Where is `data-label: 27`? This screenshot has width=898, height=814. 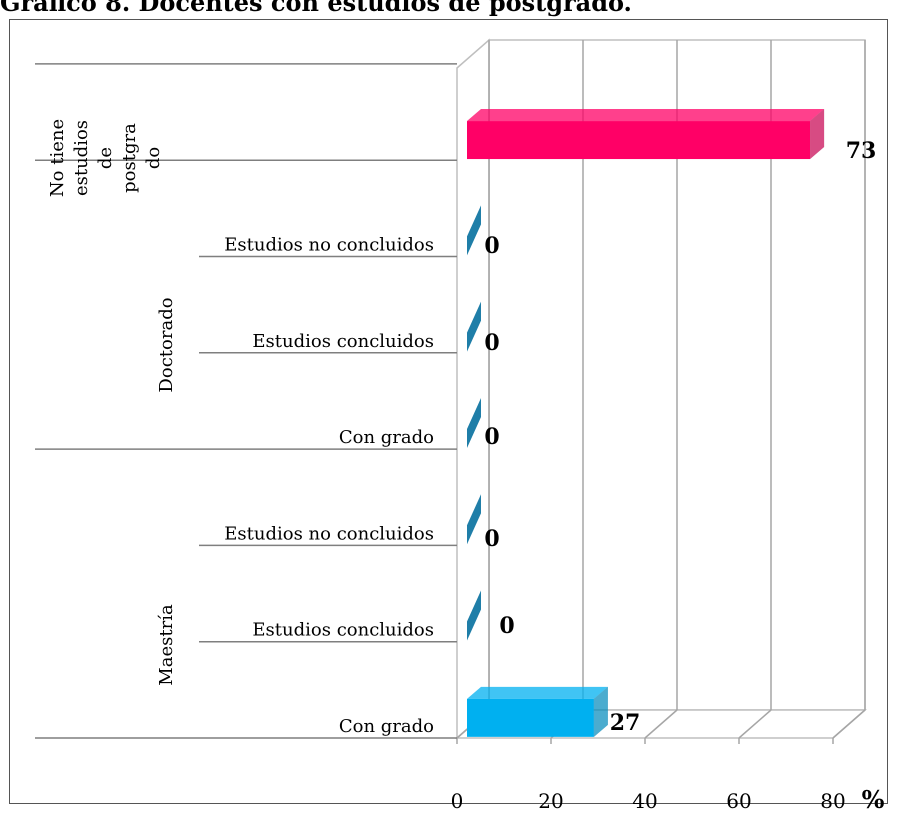
data-label: 27 is located at coordinates (625, 723).